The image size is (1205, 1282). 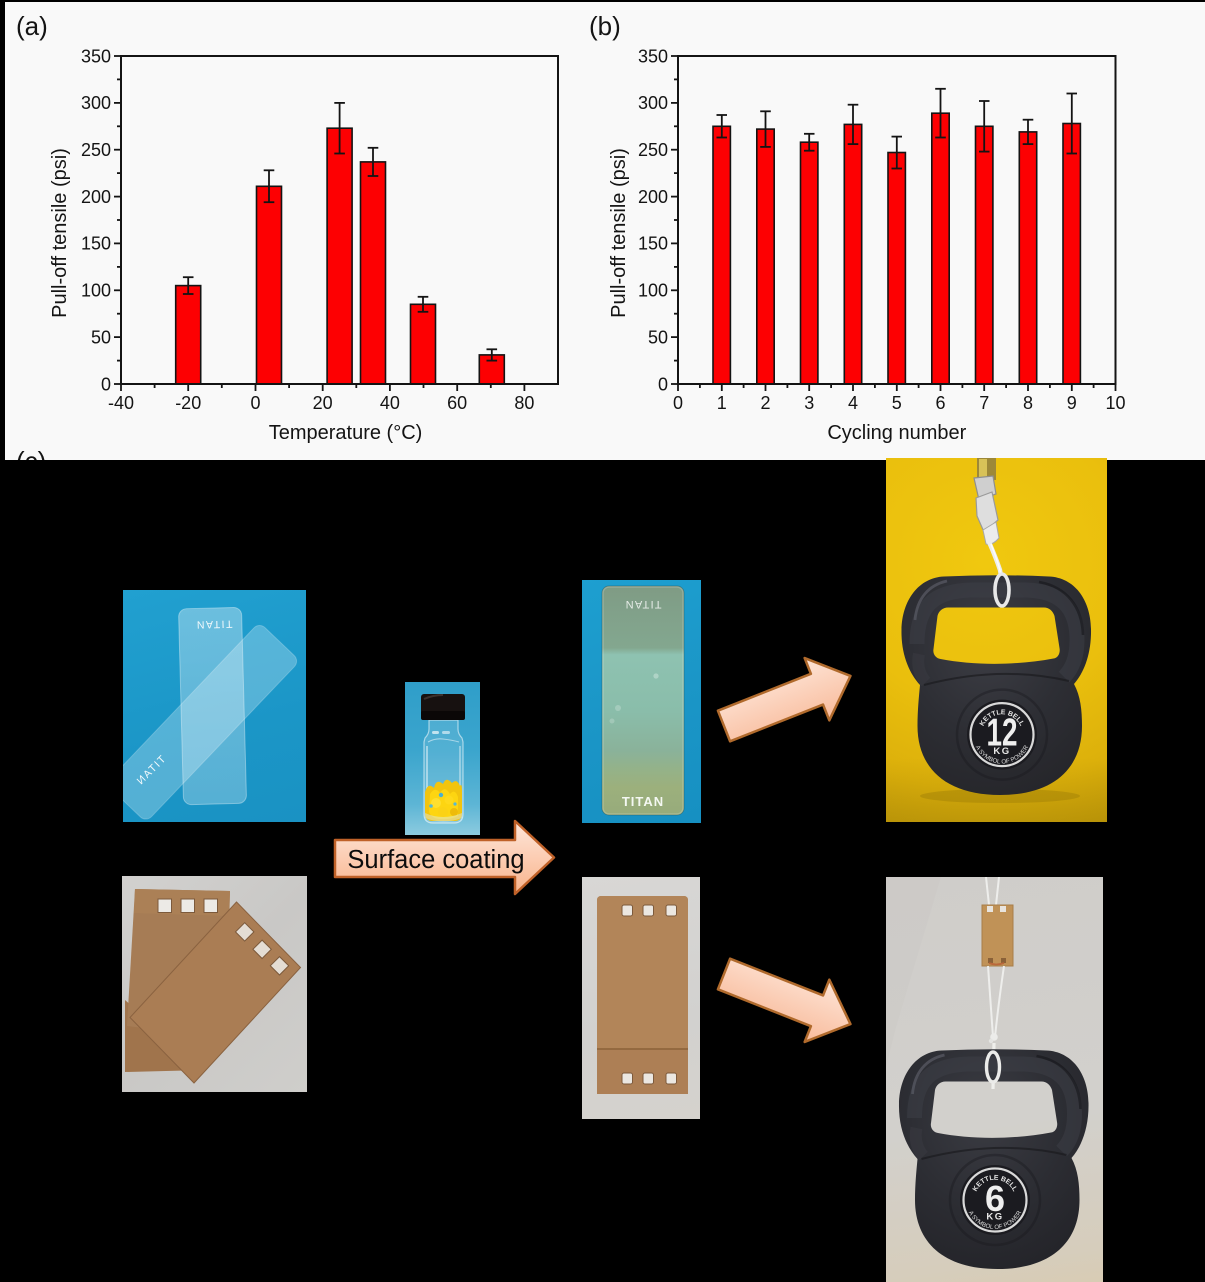 What do you see at coordinates (765, 403) in the screenshot?
I see `svg-text: 2` at bounding box center [765, 403].